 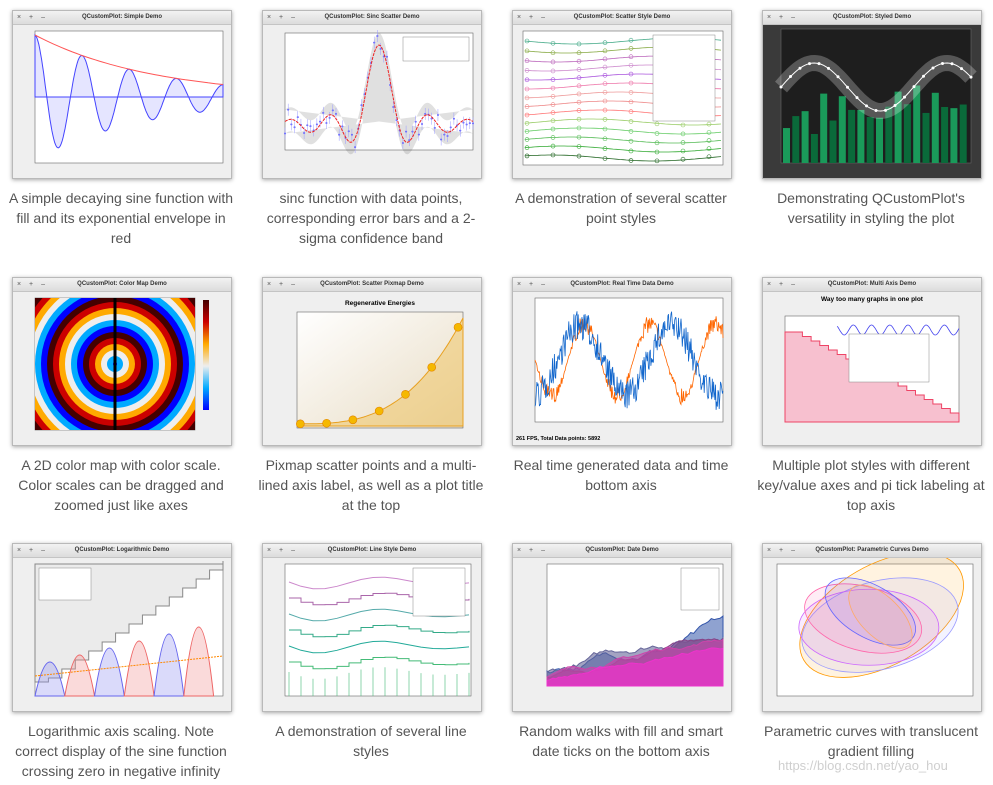 What do you see at coordinates (121, 238) in the screenshot?
I see `caption-line: red` at bounding box center [121, 238].